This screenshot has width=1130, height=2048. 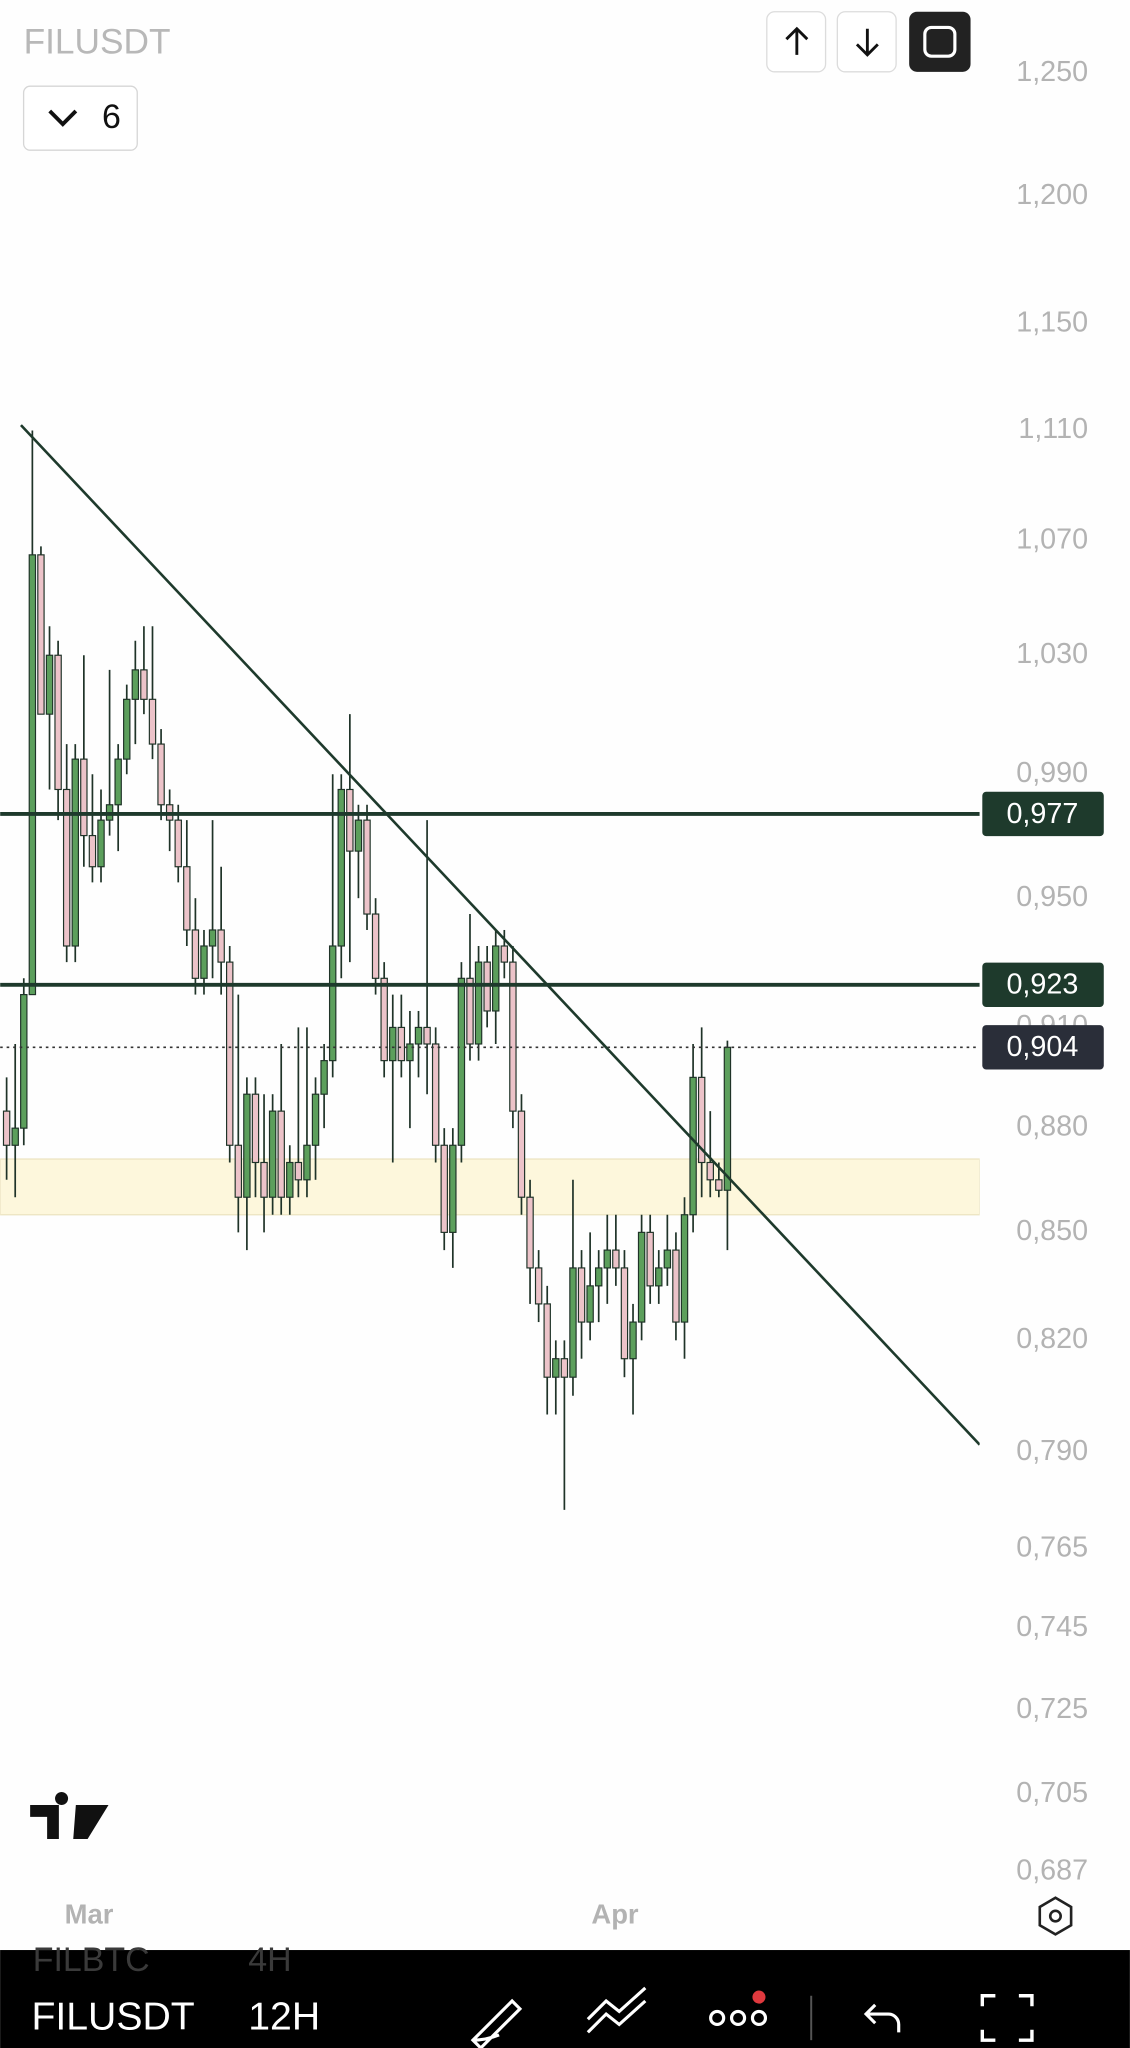 What do you see at coordinates (867, 42) in the screenshot?
I see `down-arrow-icon` at bounding box center [867, 42].